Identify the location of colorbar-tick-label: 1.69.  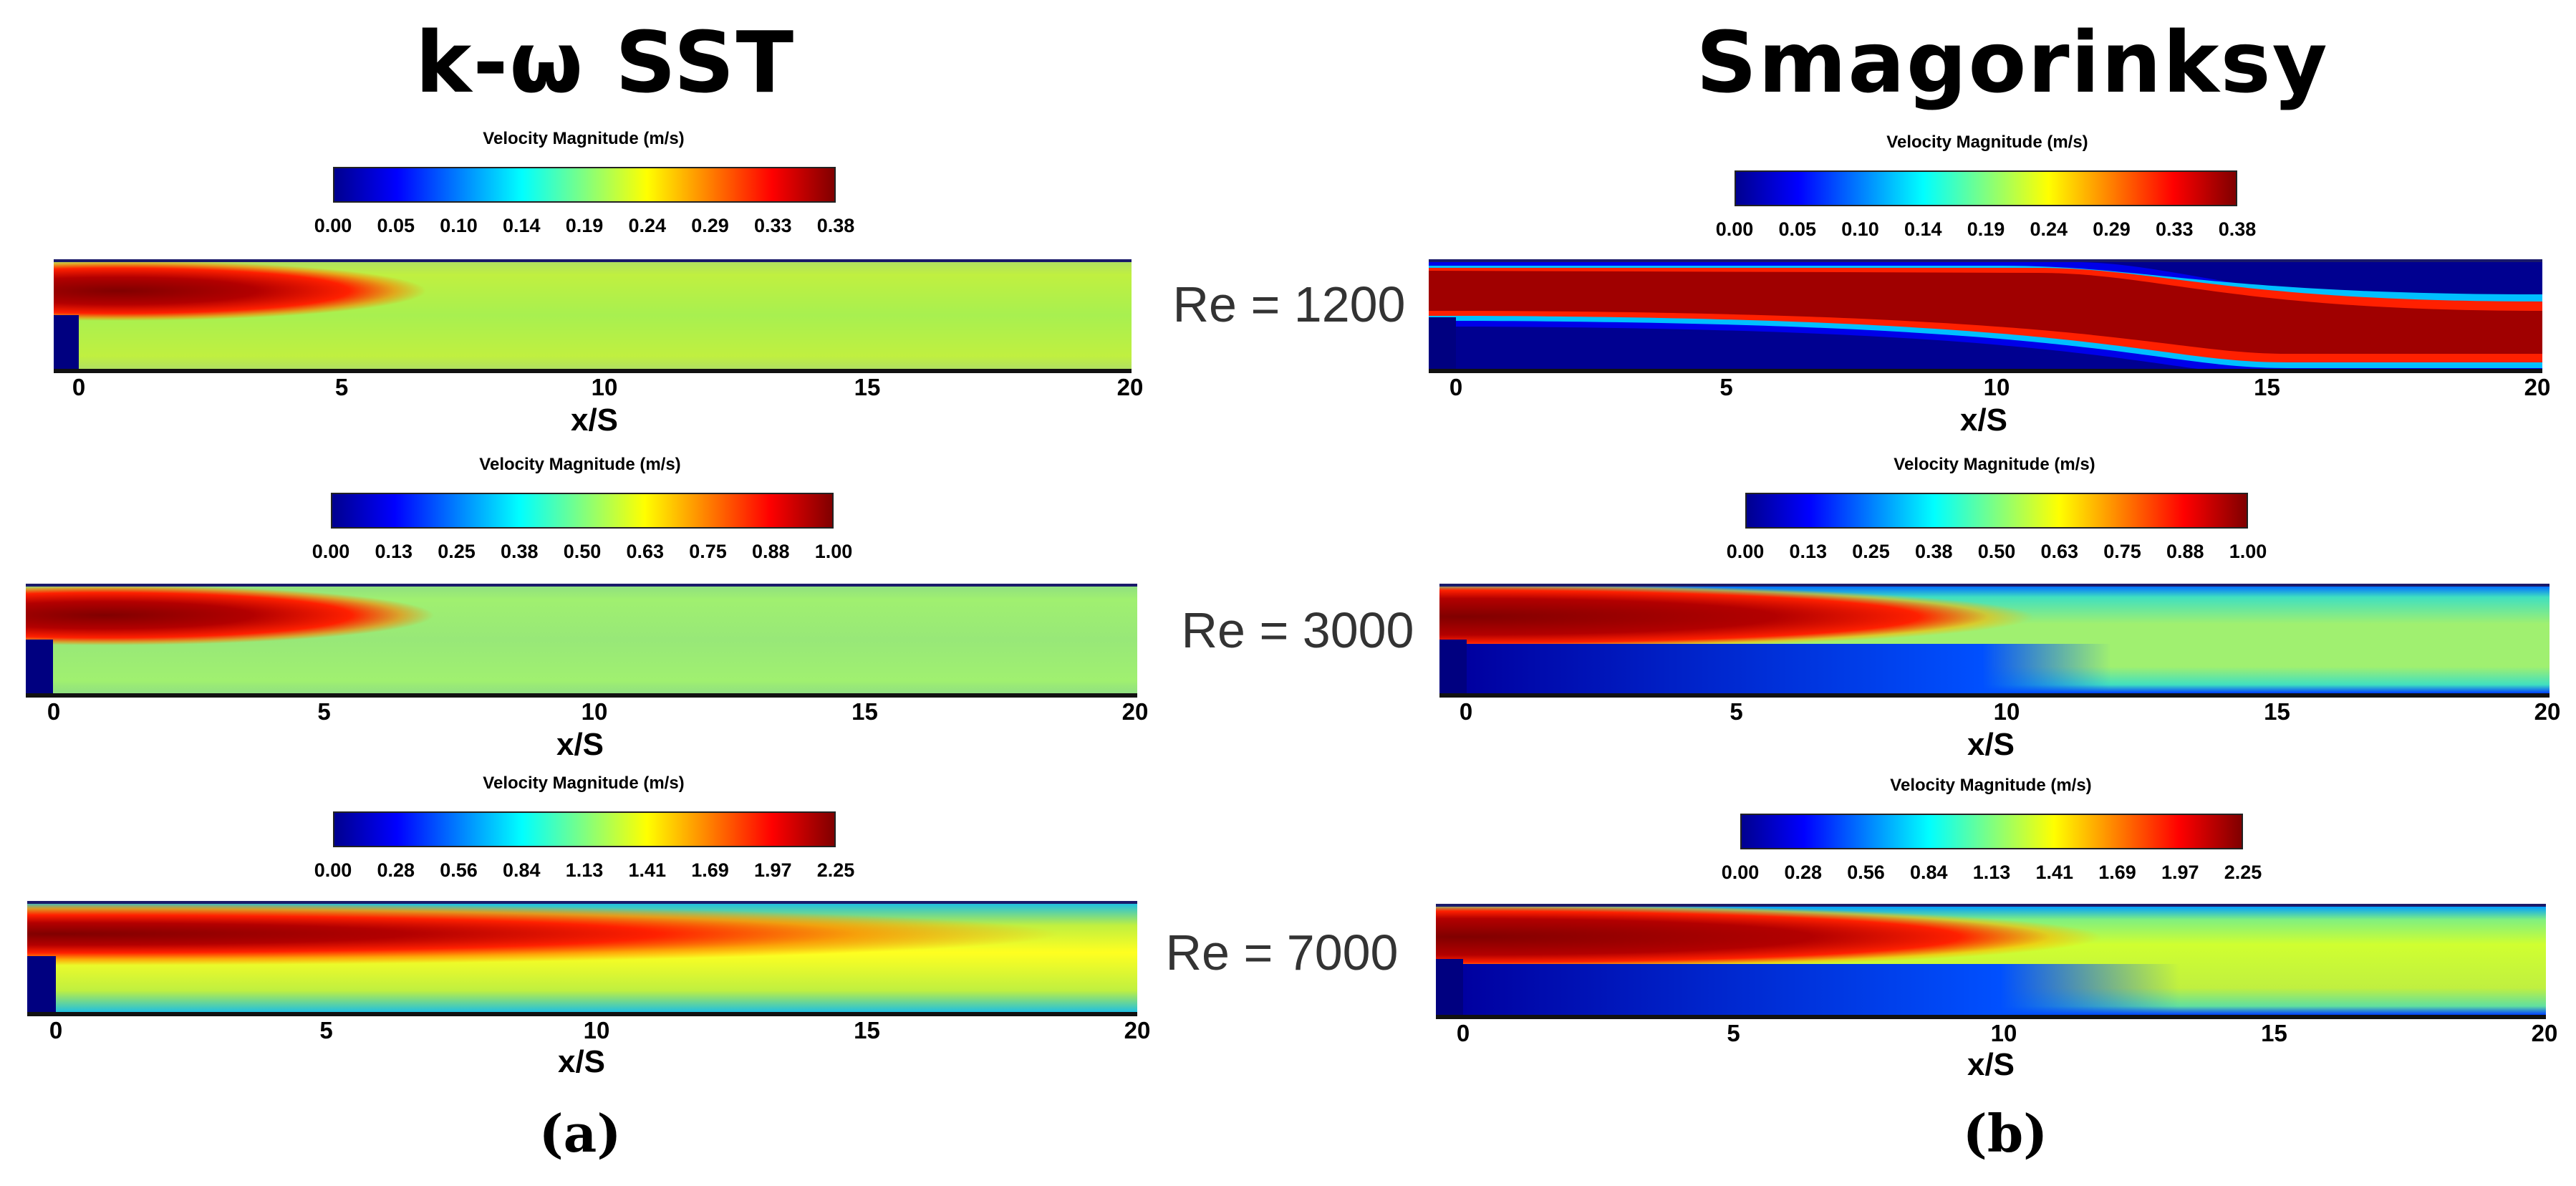
(710, 870).